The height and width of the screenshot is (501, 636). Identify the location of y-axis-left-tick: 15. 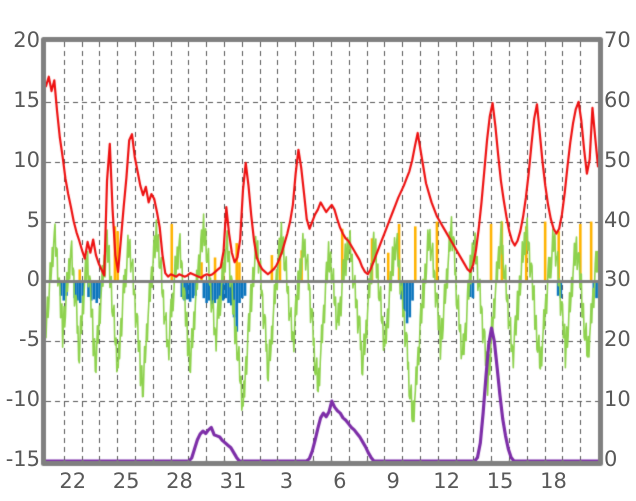
(26, 99).